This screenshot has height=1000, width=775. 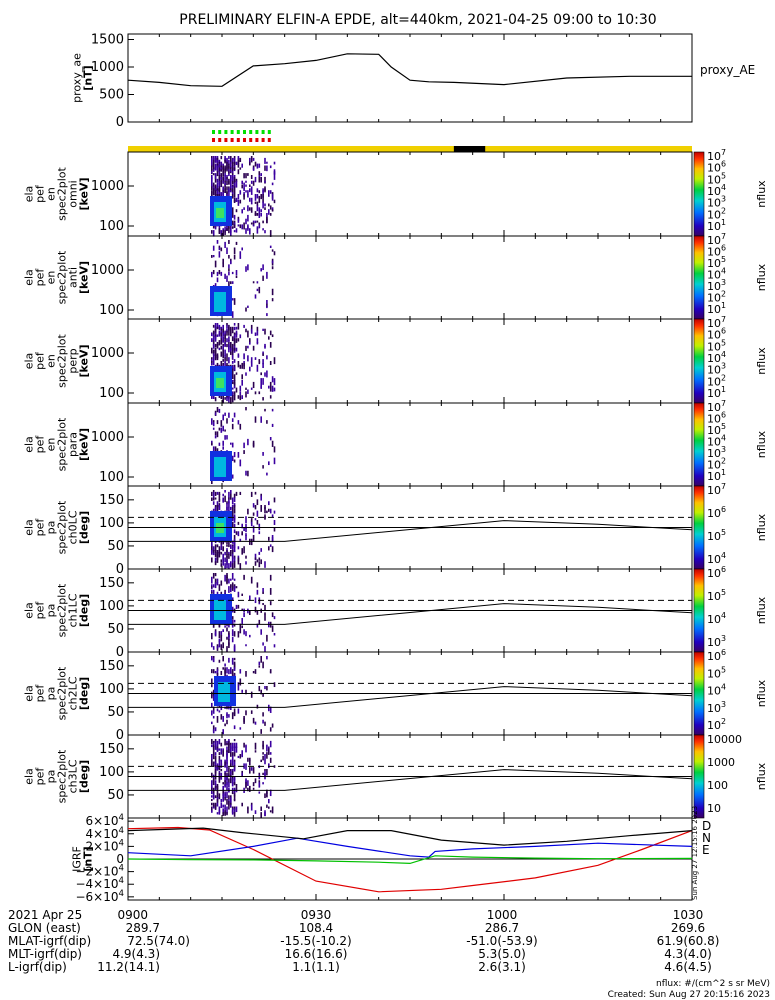 I want to click on pa_ch0-ylabel-line: ela, so click(x=29, y=527).